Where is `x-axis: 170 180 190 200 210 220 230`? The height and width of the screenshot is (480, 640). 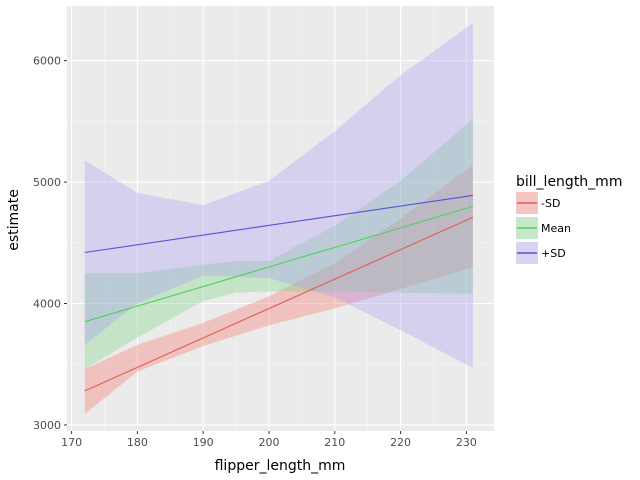
x-axis: 170 180 190 200 210 220 230 is located at coordinates (269, 440).